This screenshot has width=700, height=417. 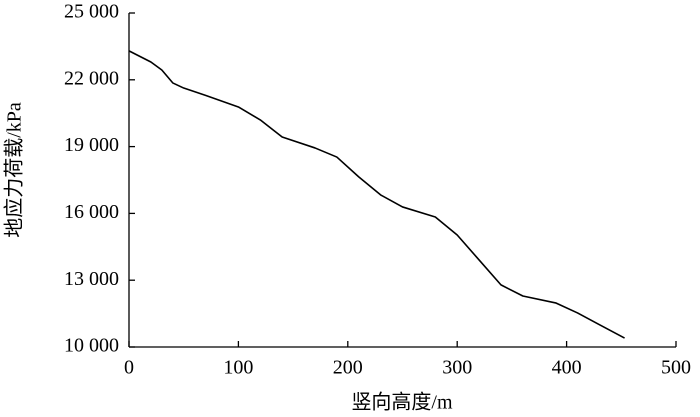 What do you see at coordinates (91, 12) in the screenshot?
I see `y-tick-label: 25 000` at bounding box center [91, 12].